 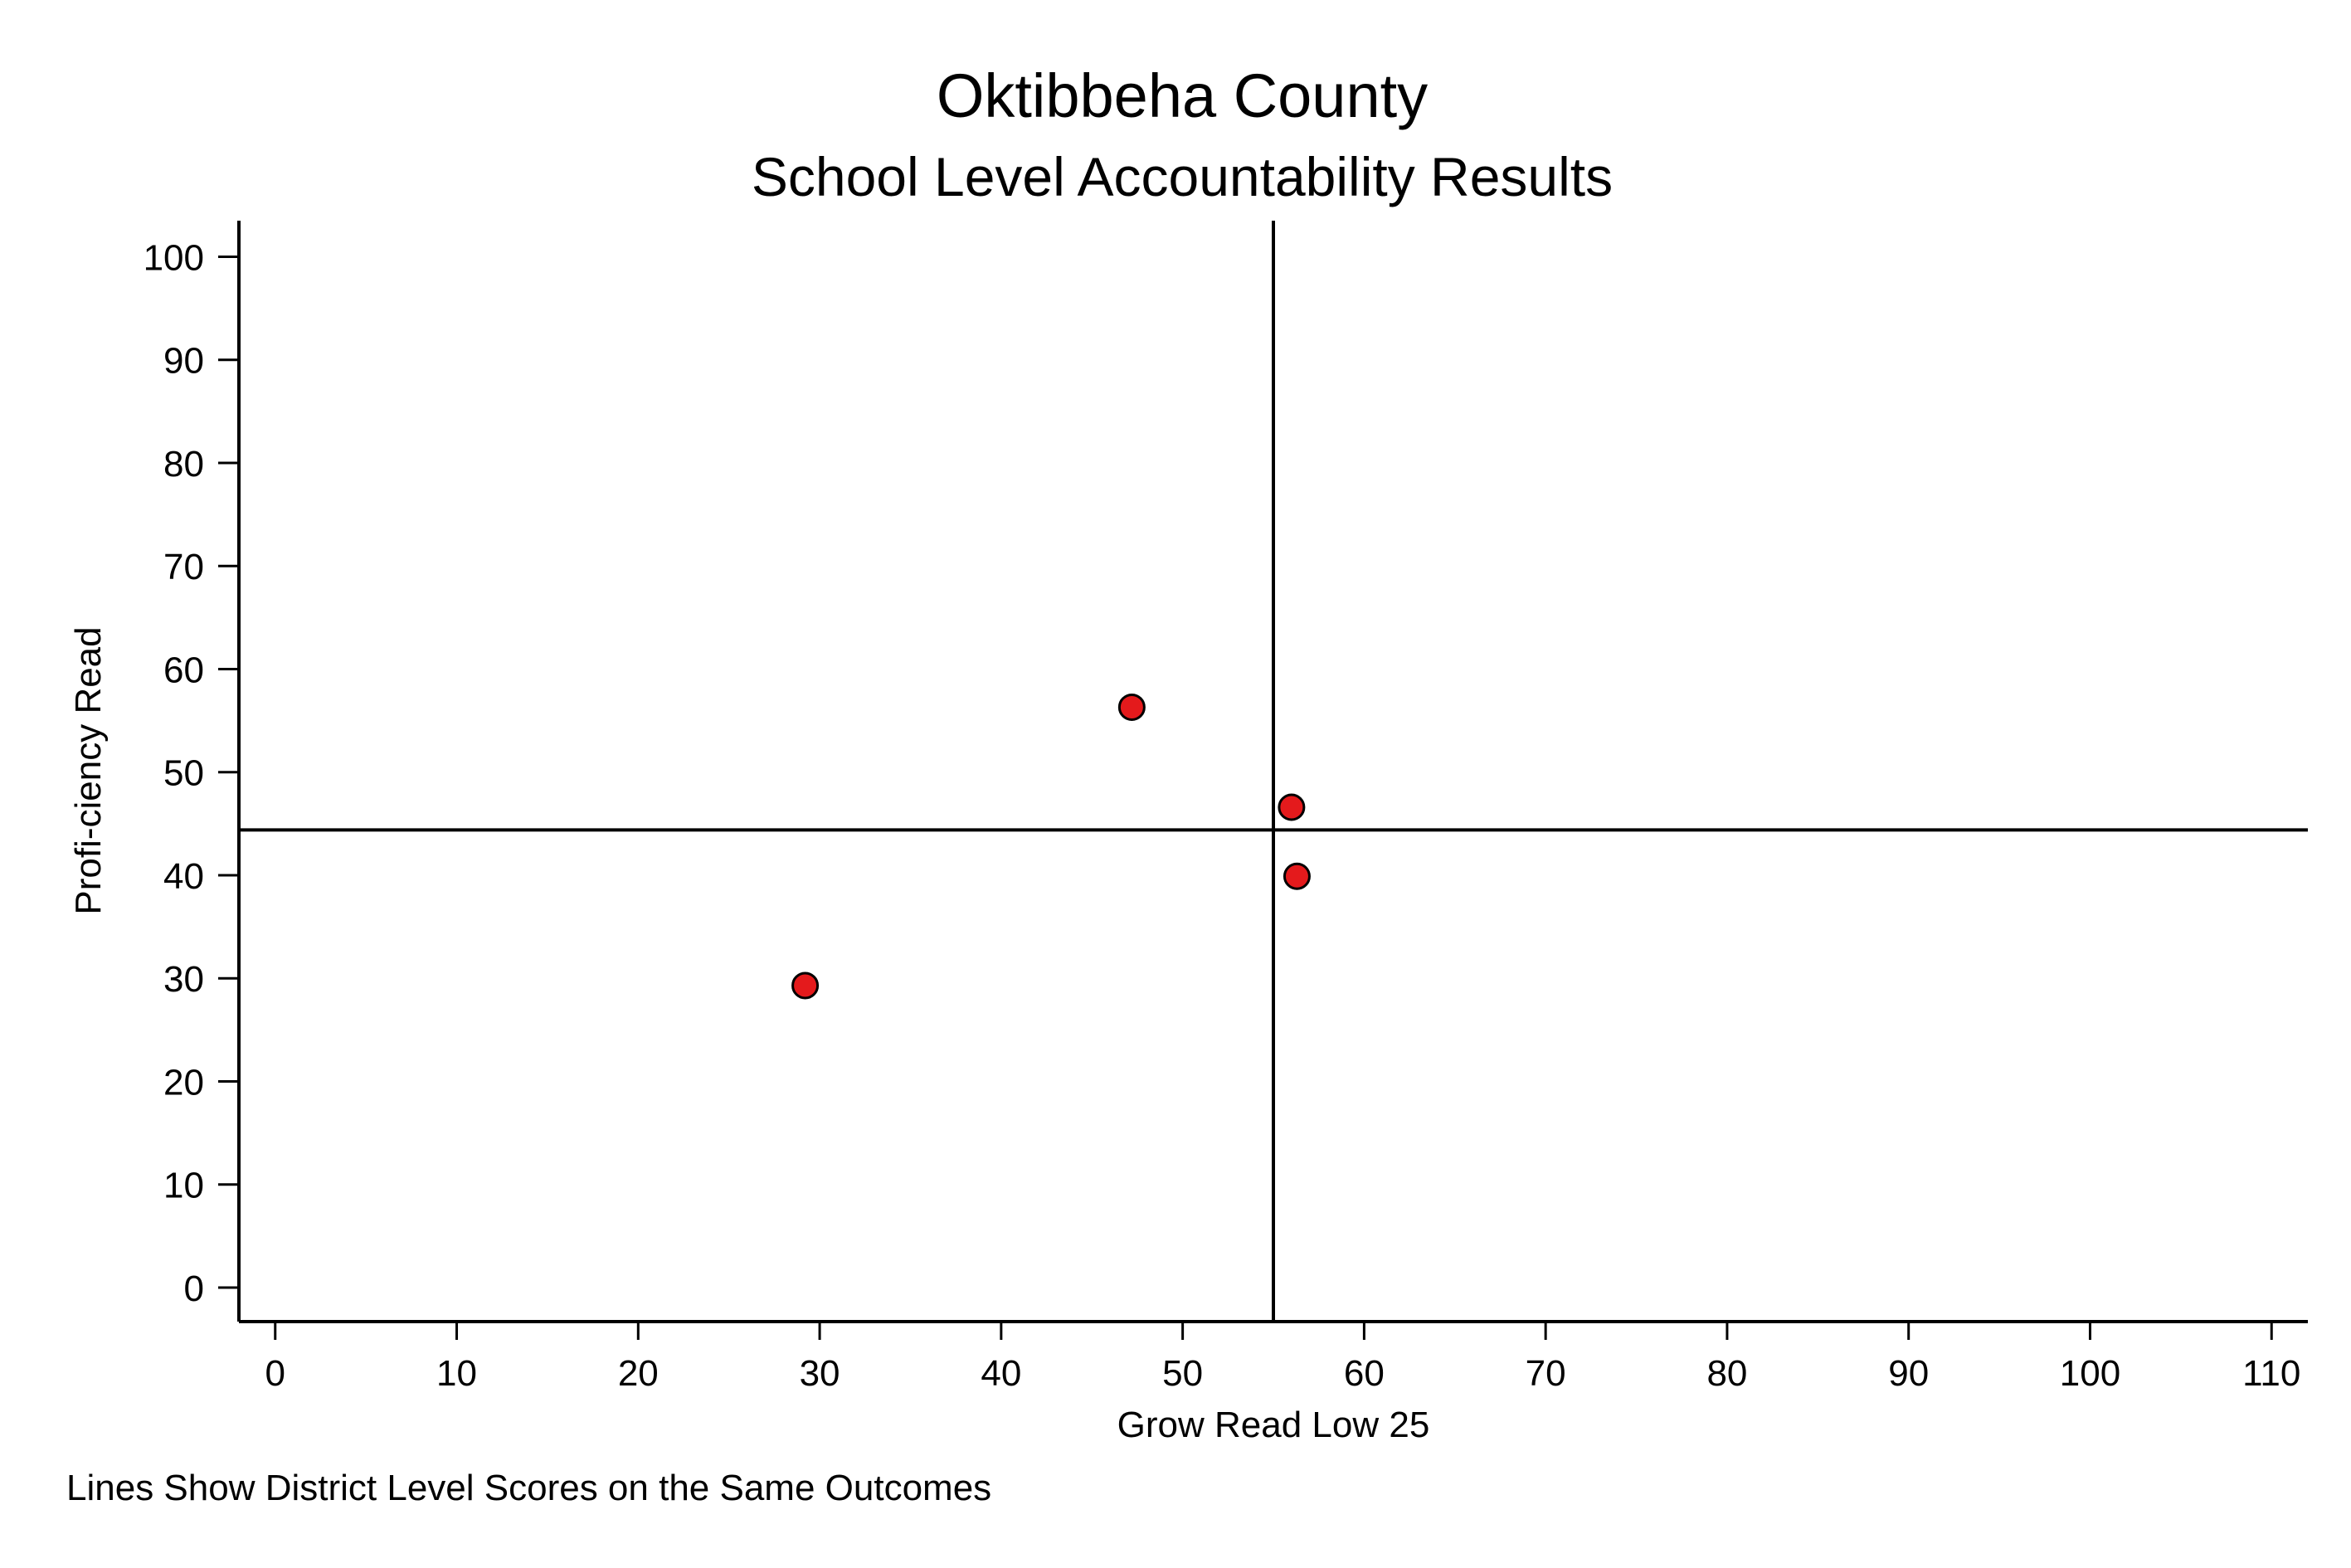 What do you see at coordinates (183, 979) in the screenshot?
I see `y-tick-label: 30` at bounding box center [183, 979].